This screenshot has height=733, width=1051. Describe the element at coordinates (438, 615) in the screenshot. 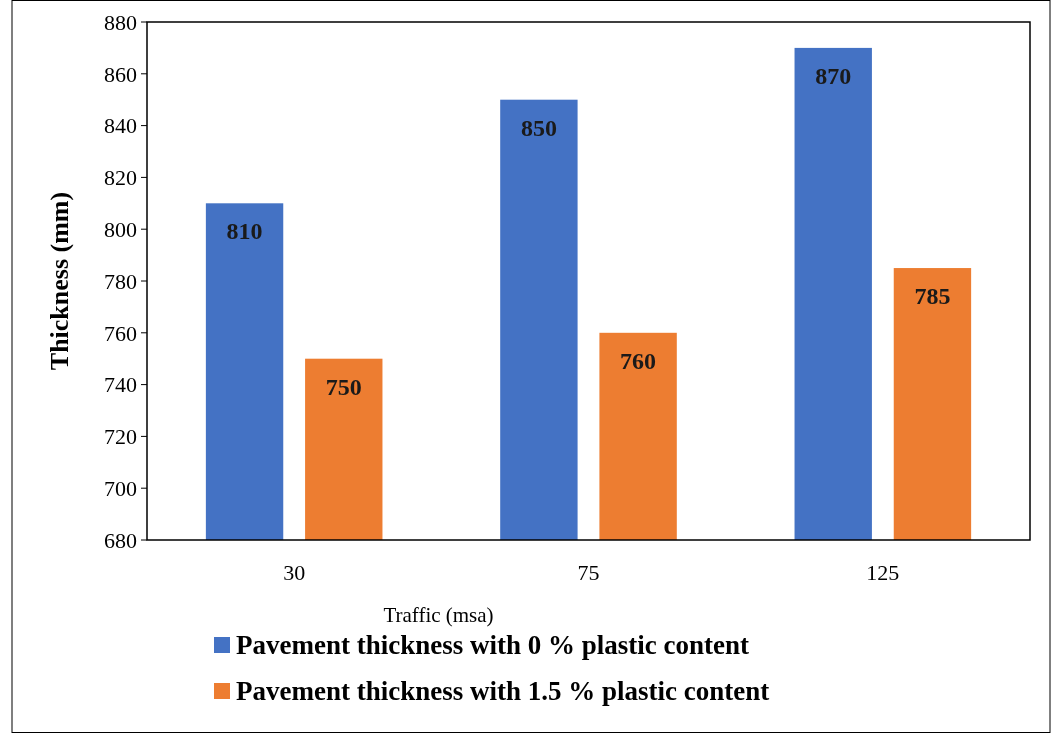

I see `x-axis-title: Traffic (msa)` at that location.